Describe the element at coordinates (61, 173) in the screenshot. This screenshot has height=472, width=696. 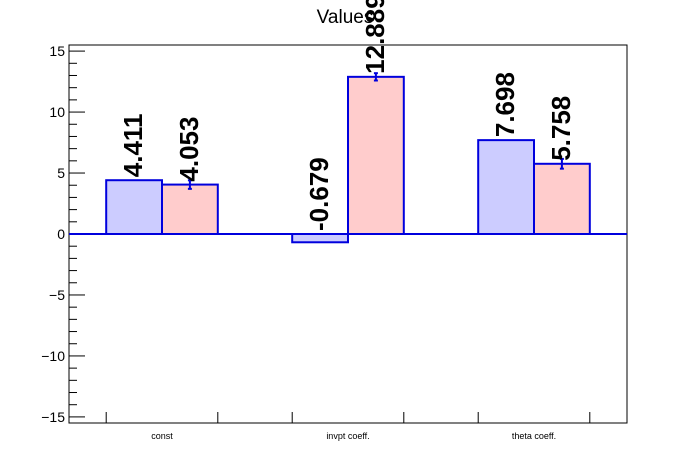
I see `y-tick-label: 5` at that location.